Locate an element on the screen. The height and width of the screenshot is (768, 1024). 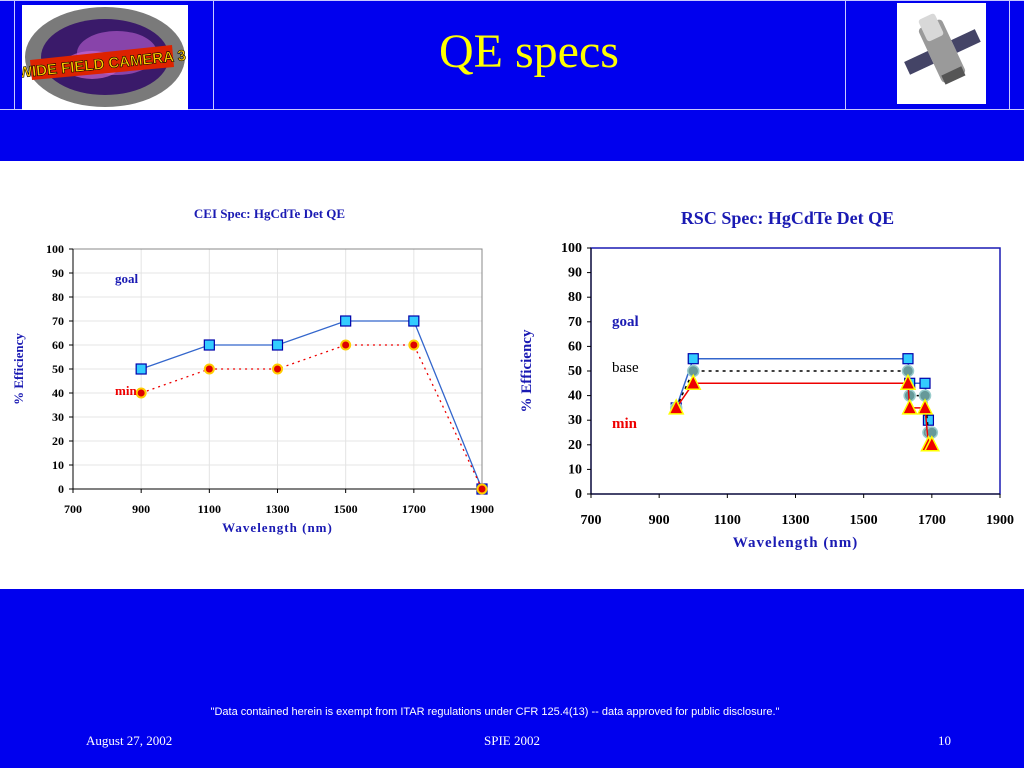
footer-date: August 27, 2002 is located at coordinates (129, 740).